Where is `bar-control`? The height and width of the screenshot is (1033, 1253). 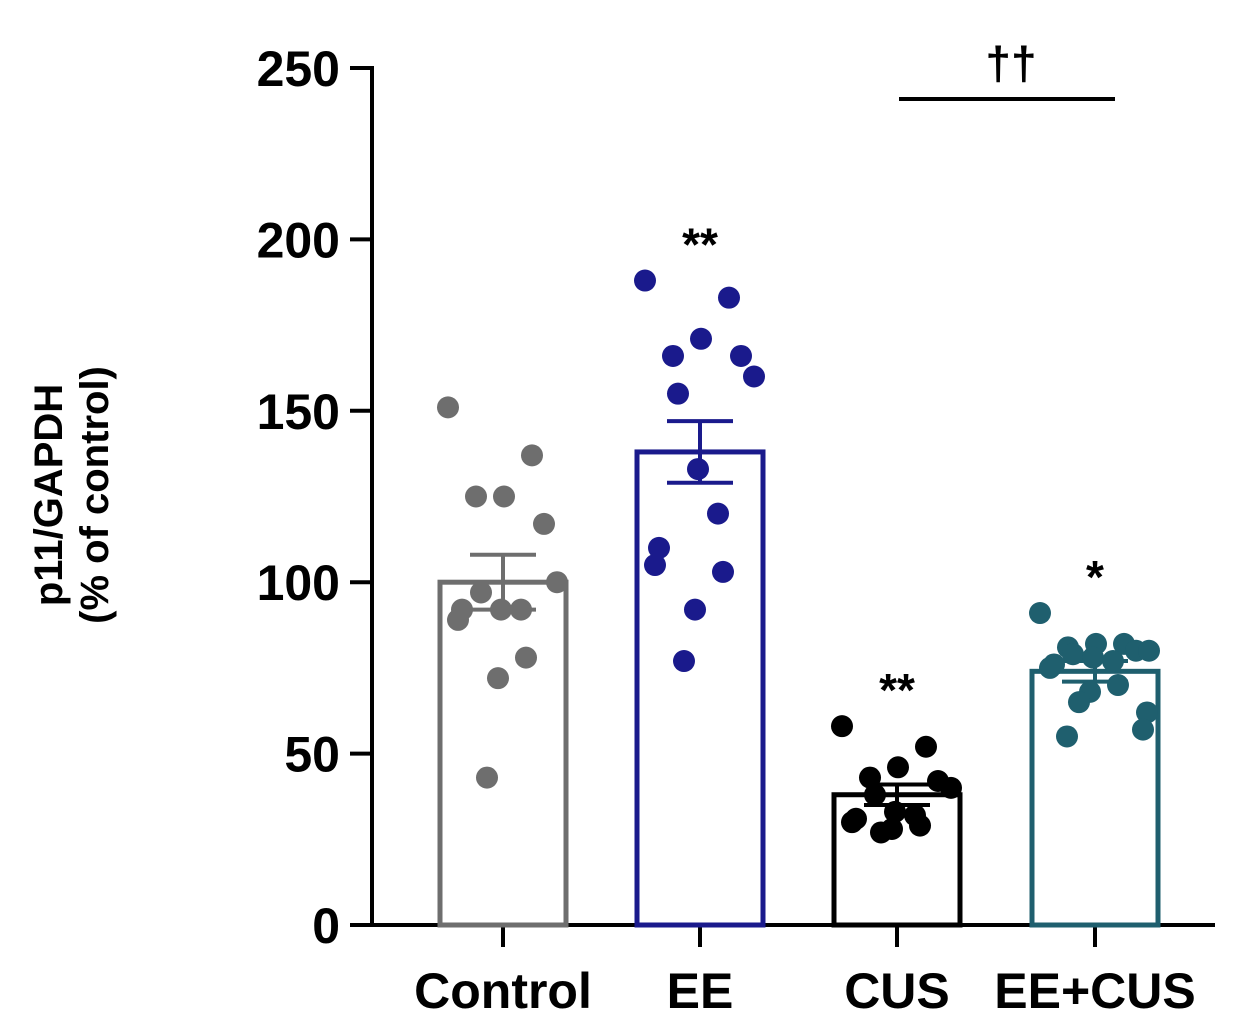
bar-control is located at coordinates (503, 753).